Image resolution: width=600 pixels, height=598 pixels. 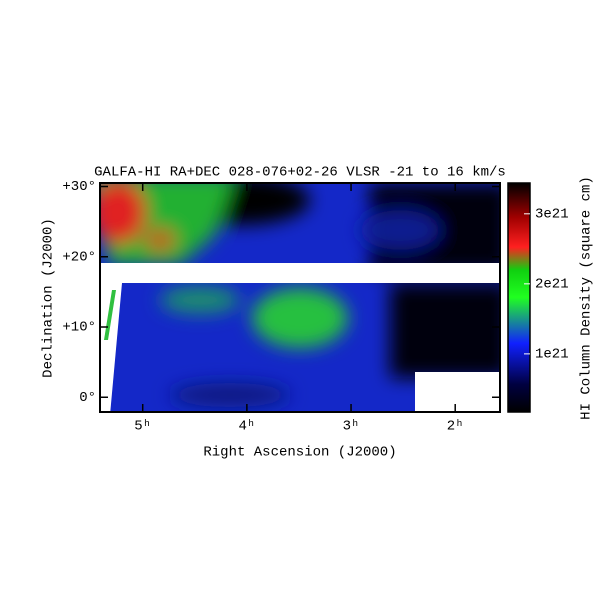 What do you see at coordinates (552, 355) in the screenshot?
I see `colorbar-tick-label: 1e21` at bounding box center [552, 355].